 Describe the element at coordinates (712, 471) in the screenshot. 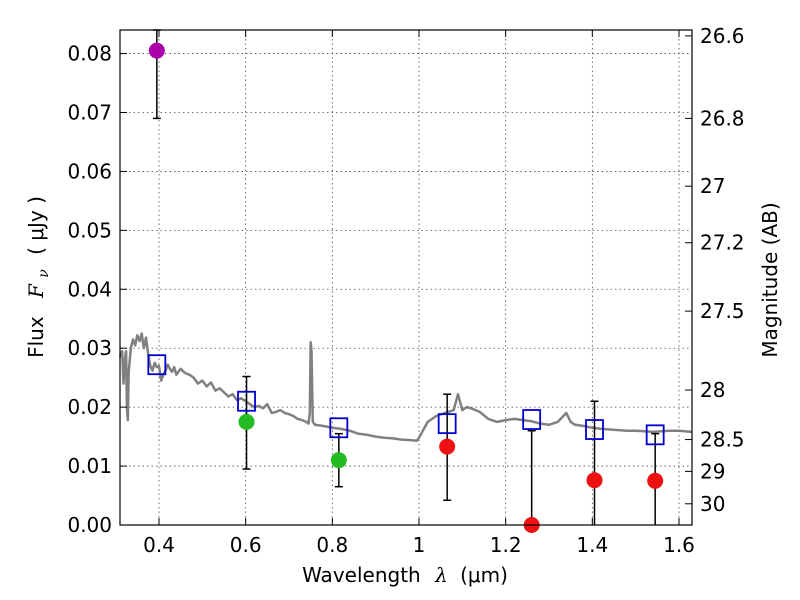

I see `y2-tick-label: 29` at that location.